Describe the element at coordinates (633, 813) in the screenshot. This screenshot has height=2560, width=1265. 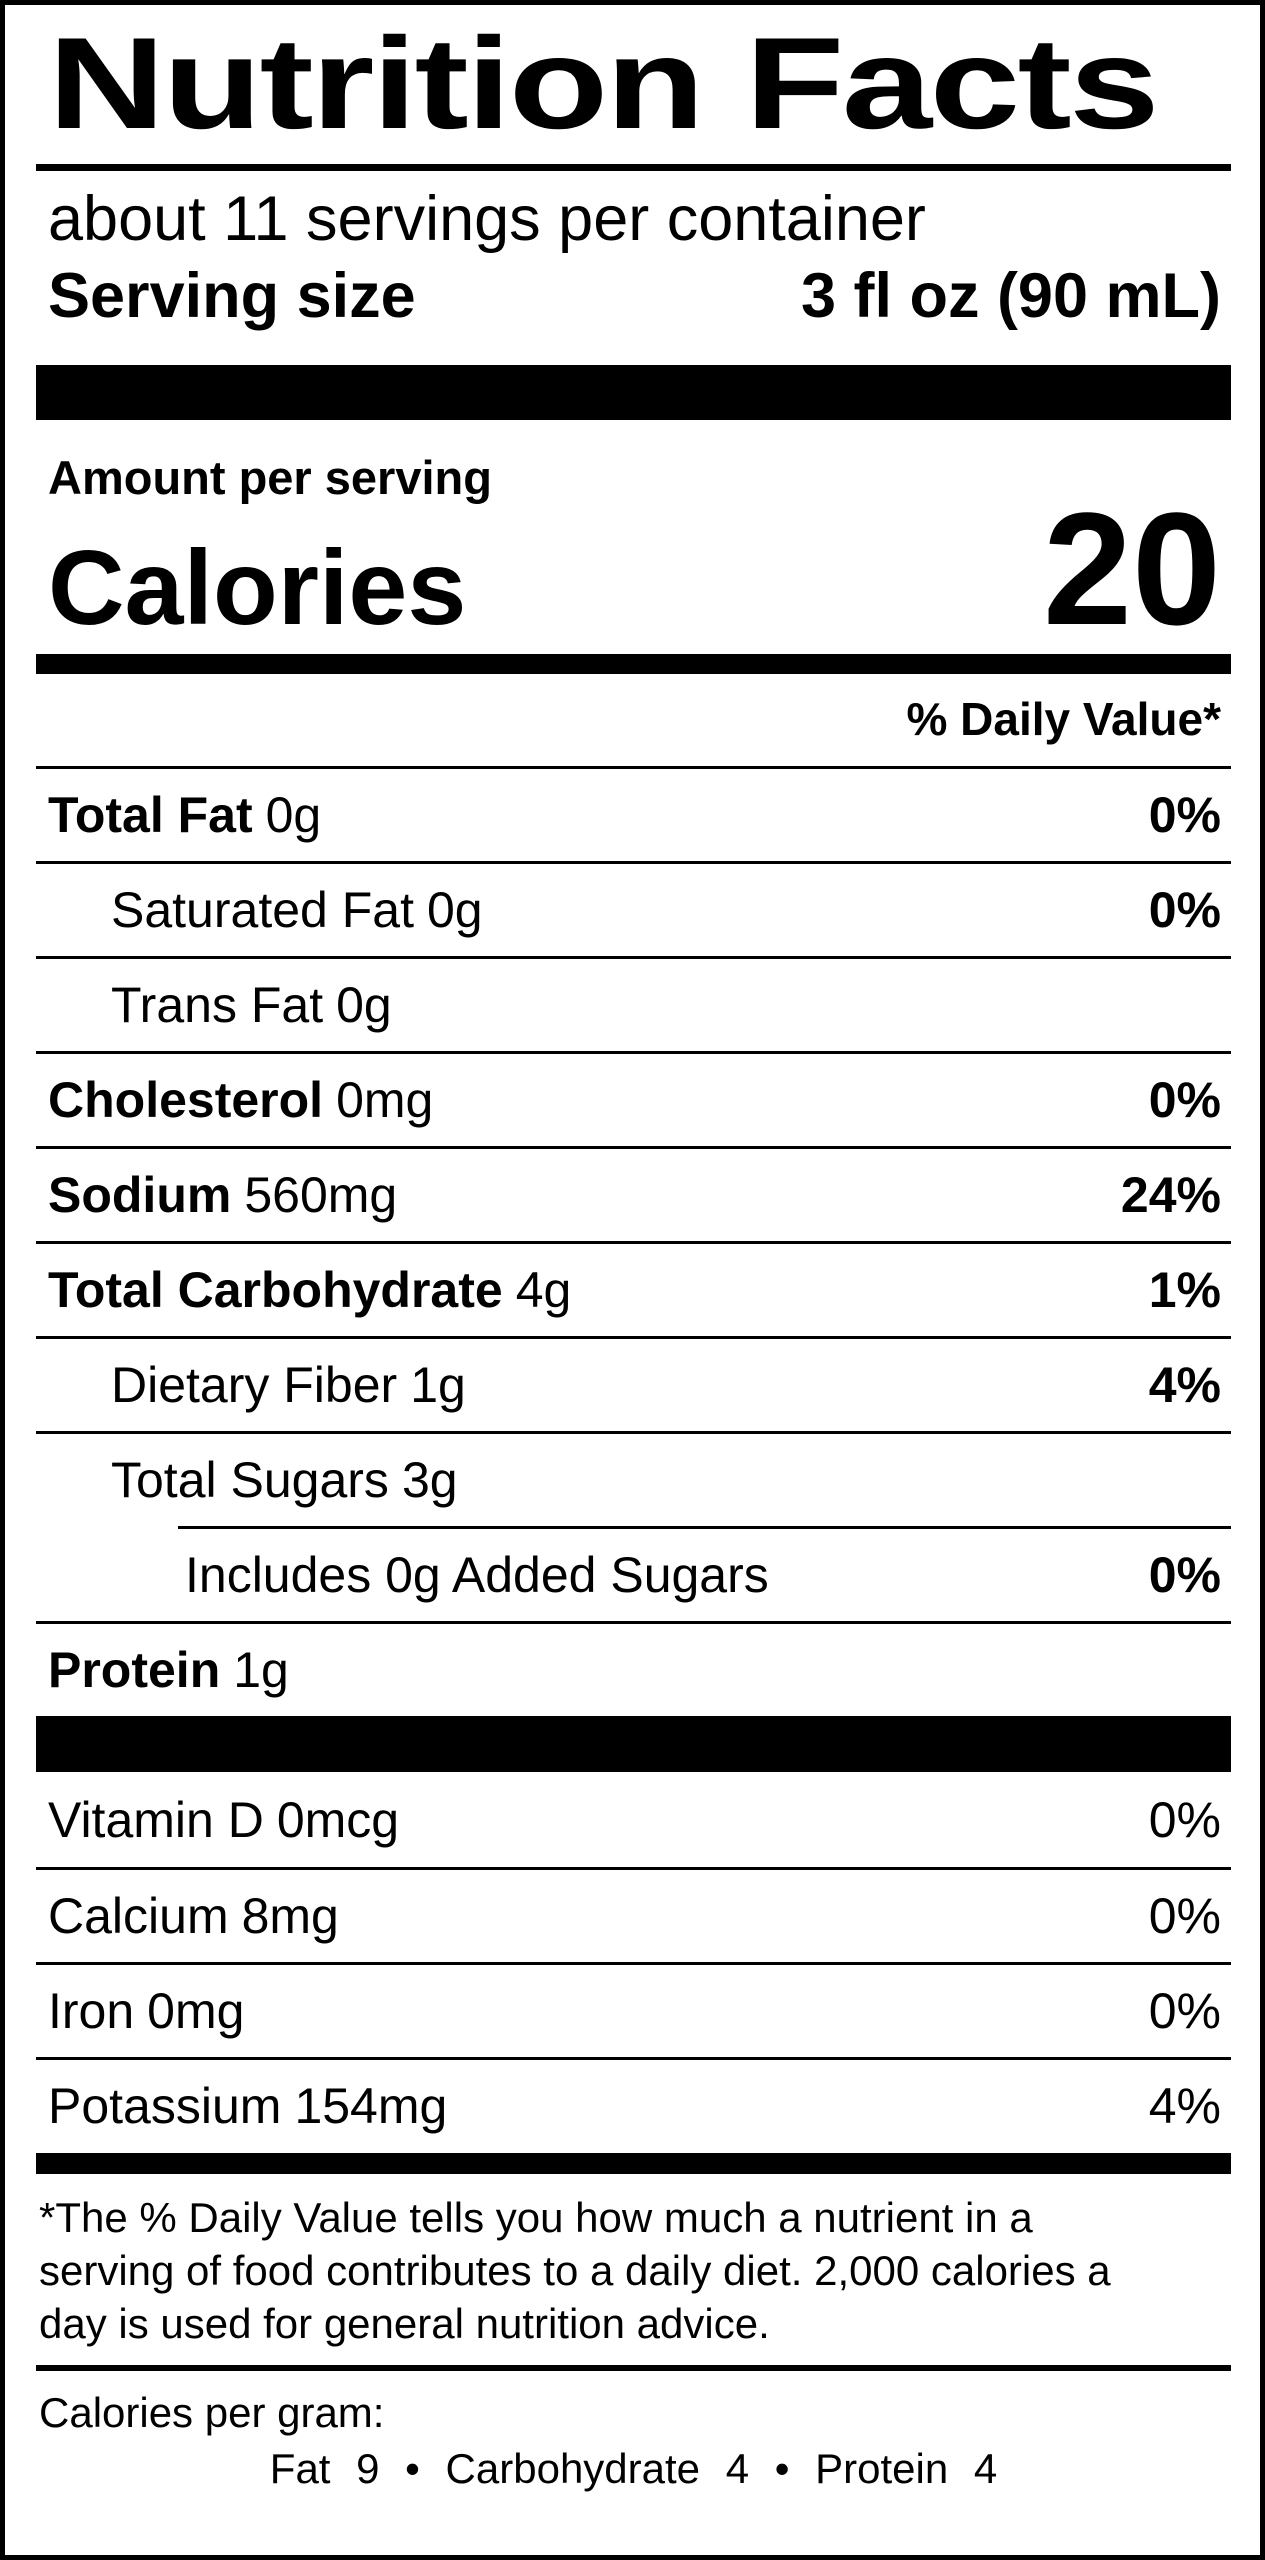
I see `nutrient-row-total-fat: Total Fat 0g 0%` at that location.